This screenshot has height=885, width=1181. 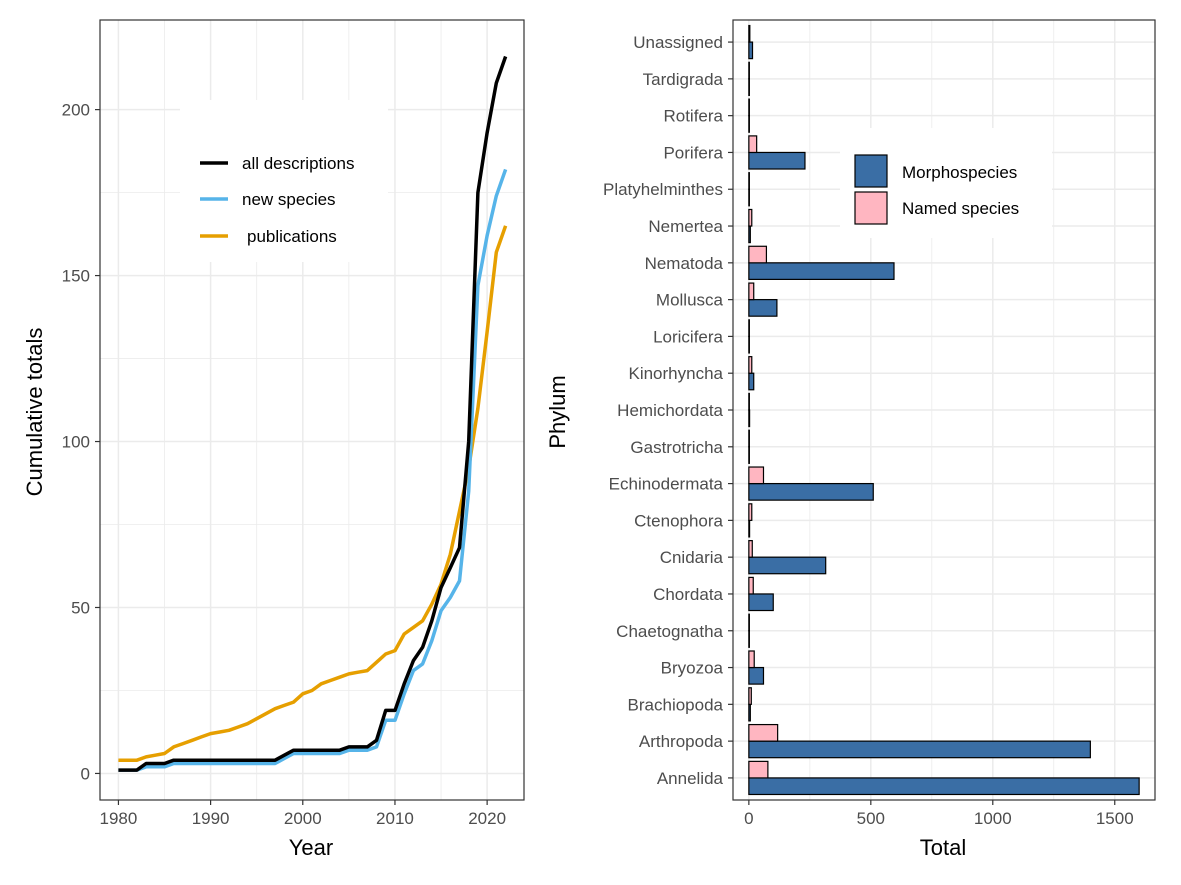 What do you see at coordinates (80, 607) in the screenshot?
I see `y-tick-label: 50` at bounding box center [80, 607].